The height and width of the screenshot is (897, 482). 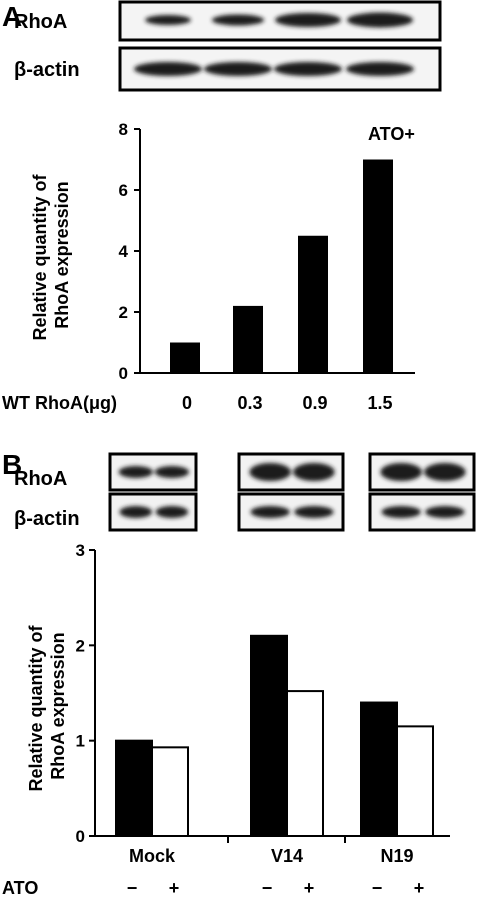 What do you see at coordinates (276, 887) in the screenshot?
I see `panel-b-ato-row: − + − + − +` at bounding box center [276, 887].